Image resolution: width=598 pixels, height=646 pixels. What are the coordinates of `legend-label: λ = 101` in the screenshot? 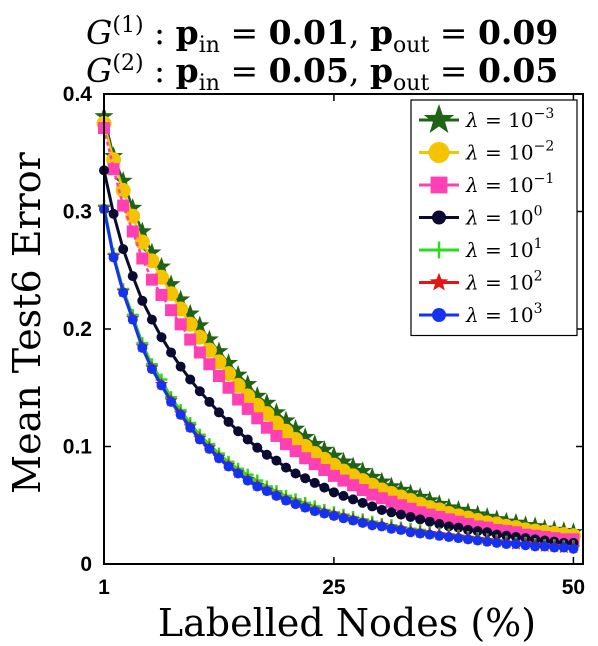 It's located at (504, 249).